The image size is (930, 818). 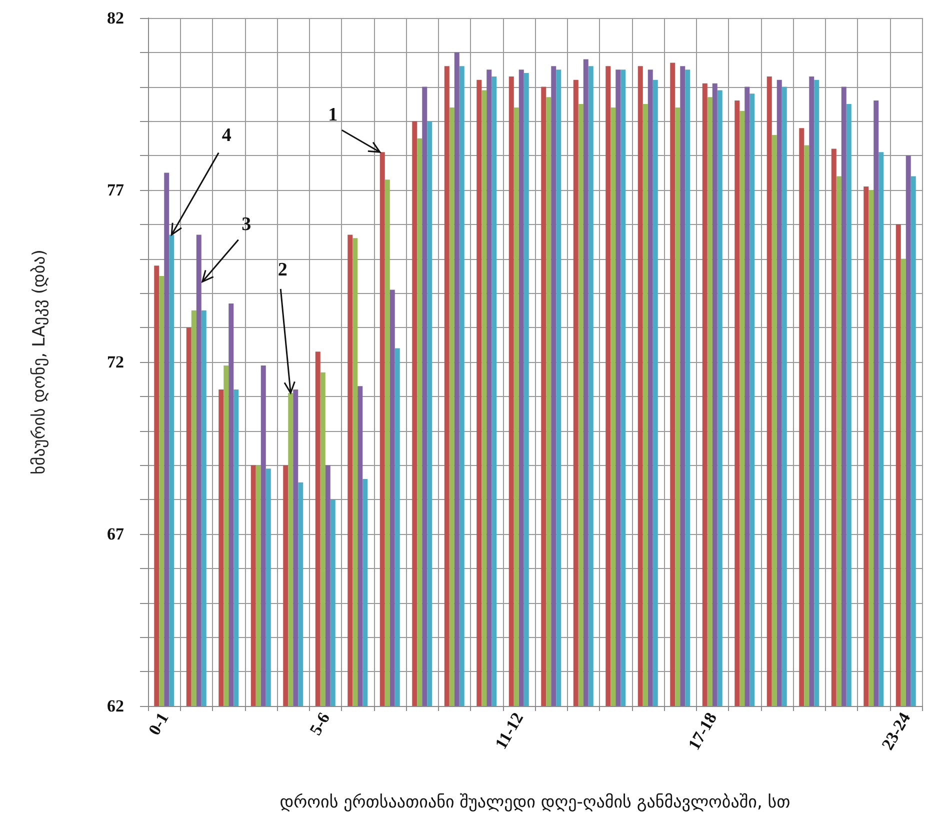 What do you see at coordinates (227, 135) in the screenshot?
I see `text: 4` at bounding box center [227, 135].